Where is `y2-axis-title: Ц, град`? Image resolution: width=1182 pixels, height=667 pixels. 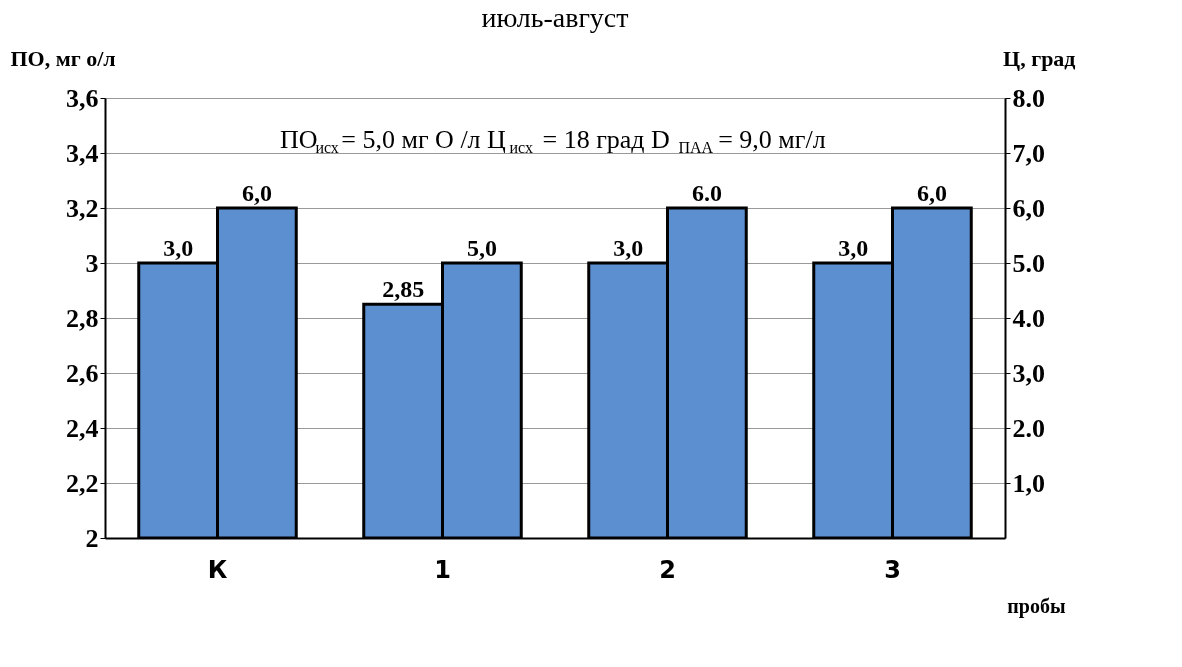
y2-axis-title: Ц, град is located at coordinates (1039, 58).